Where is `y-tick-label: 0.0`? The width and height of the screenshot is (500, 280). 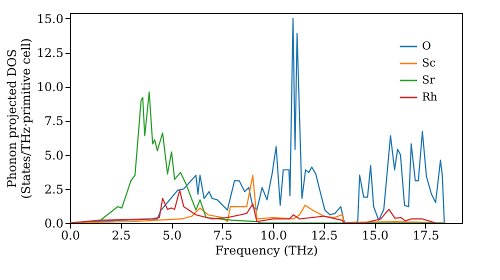 y-tick-label: 0.0 is located at coordinates (54, 223).